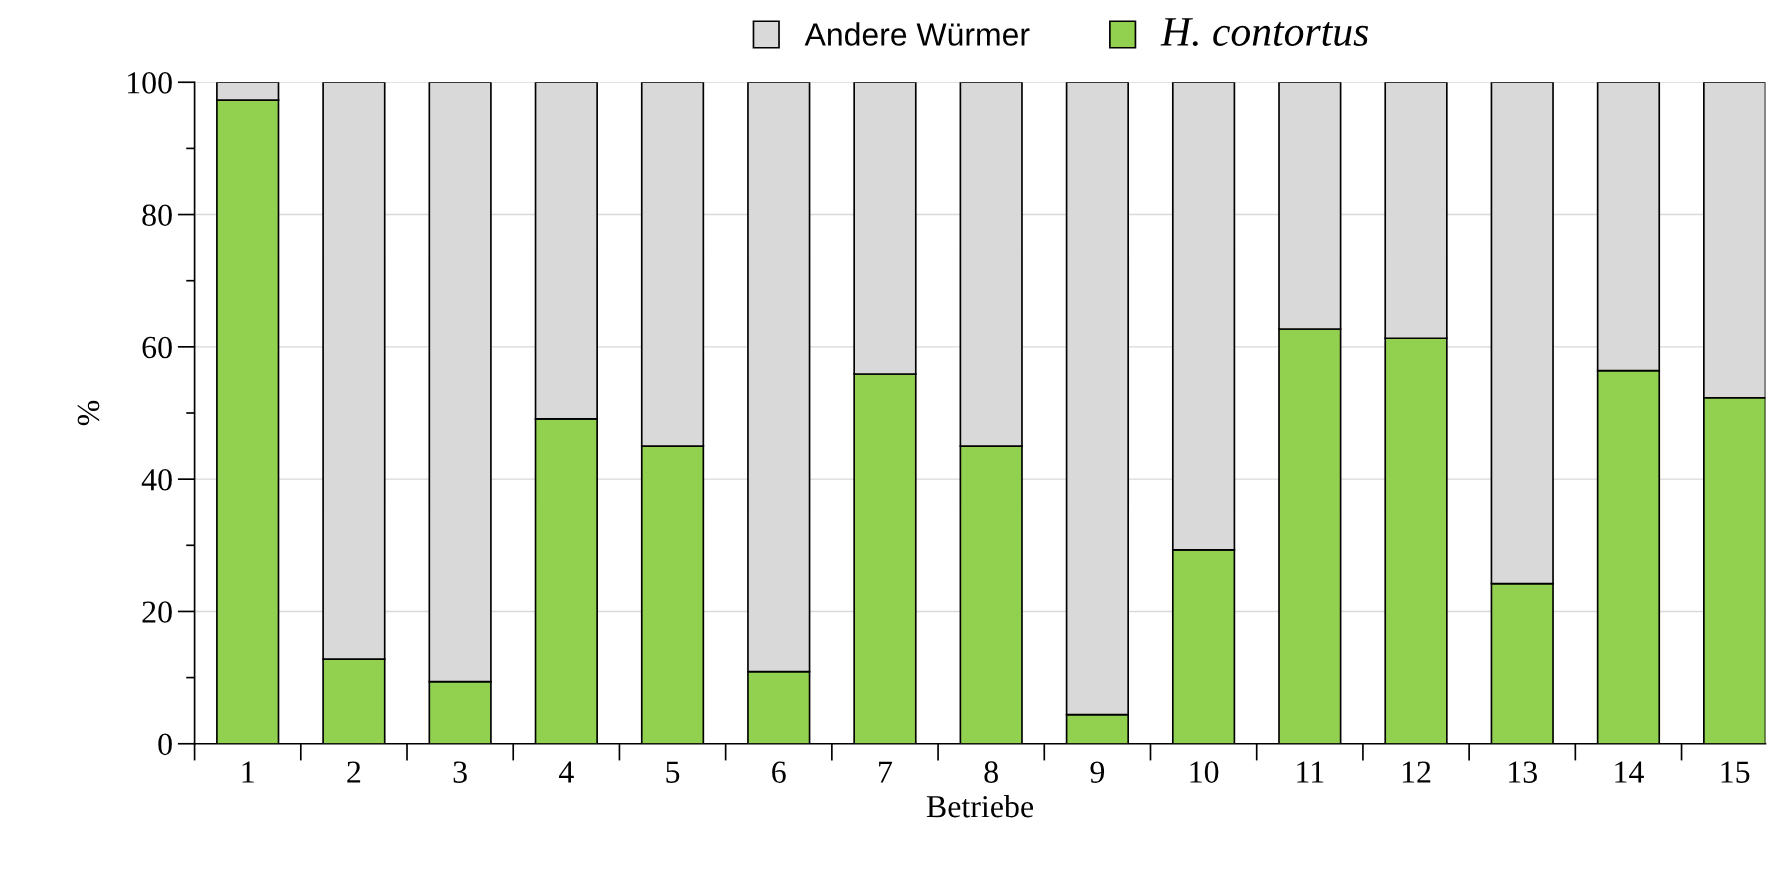  Describe the element at coordinates (460, 772) in the screenshot. I see `x-tick-label: 3` at that location.